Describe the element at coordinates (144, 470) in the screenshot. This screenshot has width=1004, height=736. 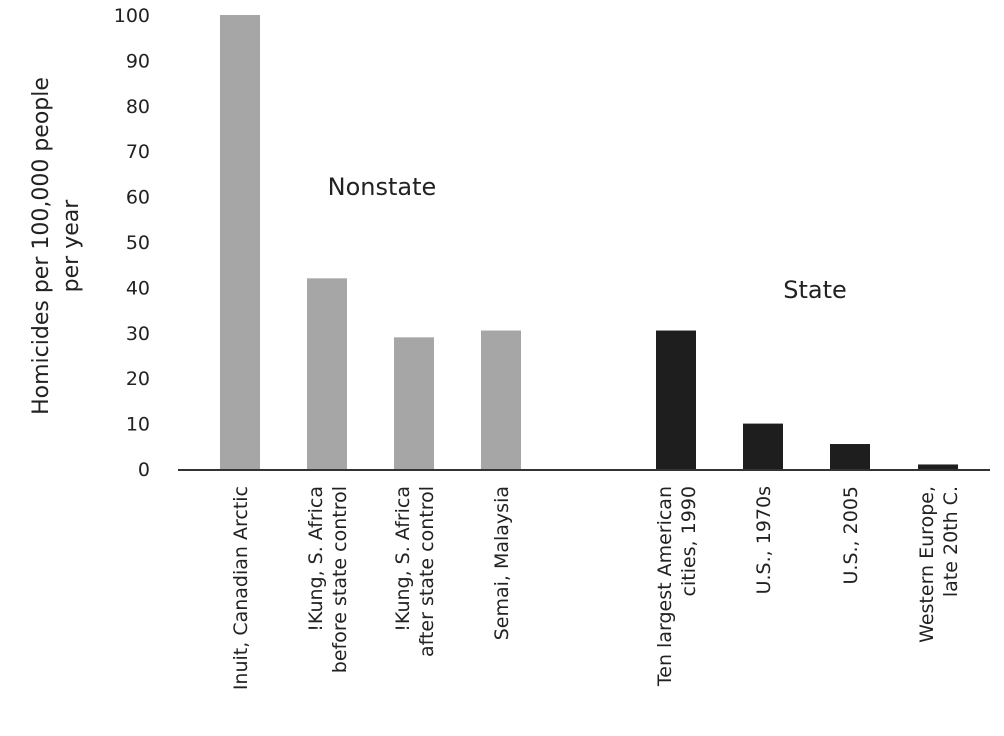
I see `y-tick-label: 0` at that location.